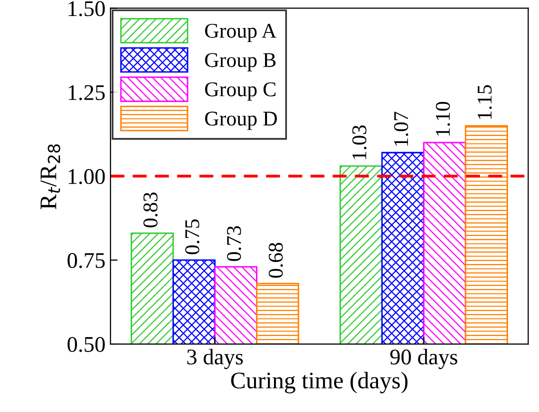 Image resolution: width=539 pixels, height=412 pixels. I want to click on y-tick-label: 1.50, so click(86, 8).